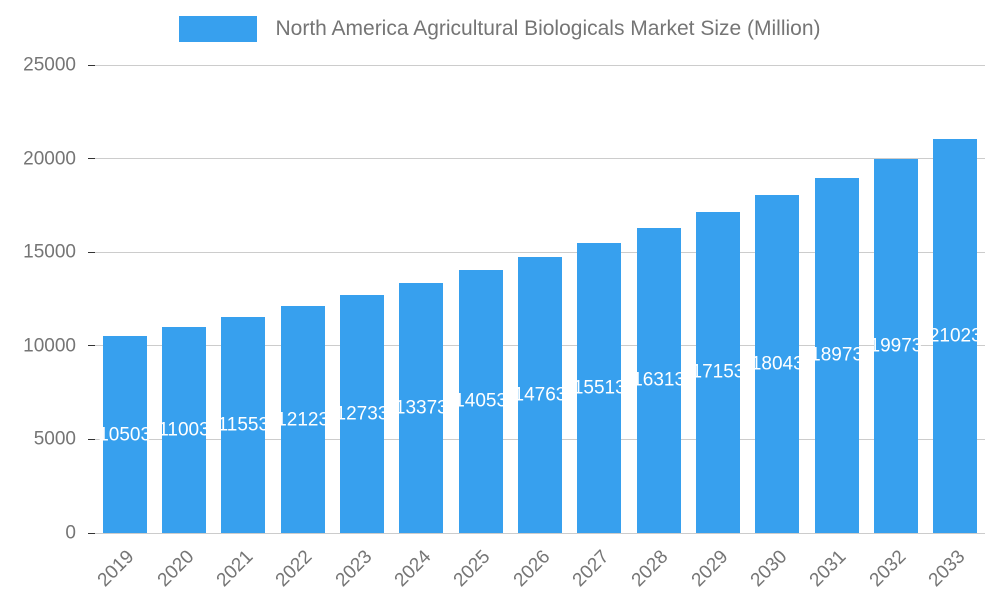 This screenshot has height=600, width=1000. I want to click on x-tick-label: 2023, so click(354, 569).